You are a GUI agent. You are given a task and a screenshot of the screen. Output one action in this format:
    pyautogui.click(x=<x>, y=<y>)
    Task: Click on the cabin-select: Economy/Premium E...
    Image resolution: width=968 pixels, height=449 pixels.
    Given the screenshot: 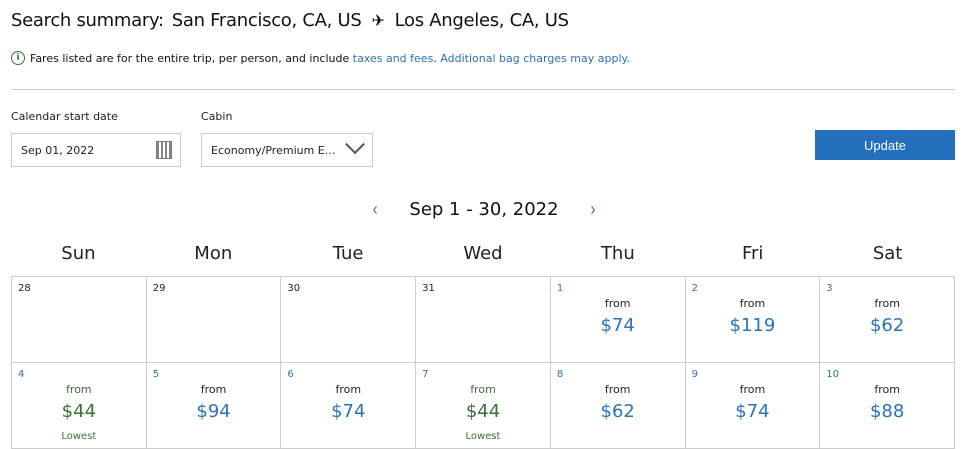 What is the action you would take?
    pyautogui.click(x=287, y=150)
    